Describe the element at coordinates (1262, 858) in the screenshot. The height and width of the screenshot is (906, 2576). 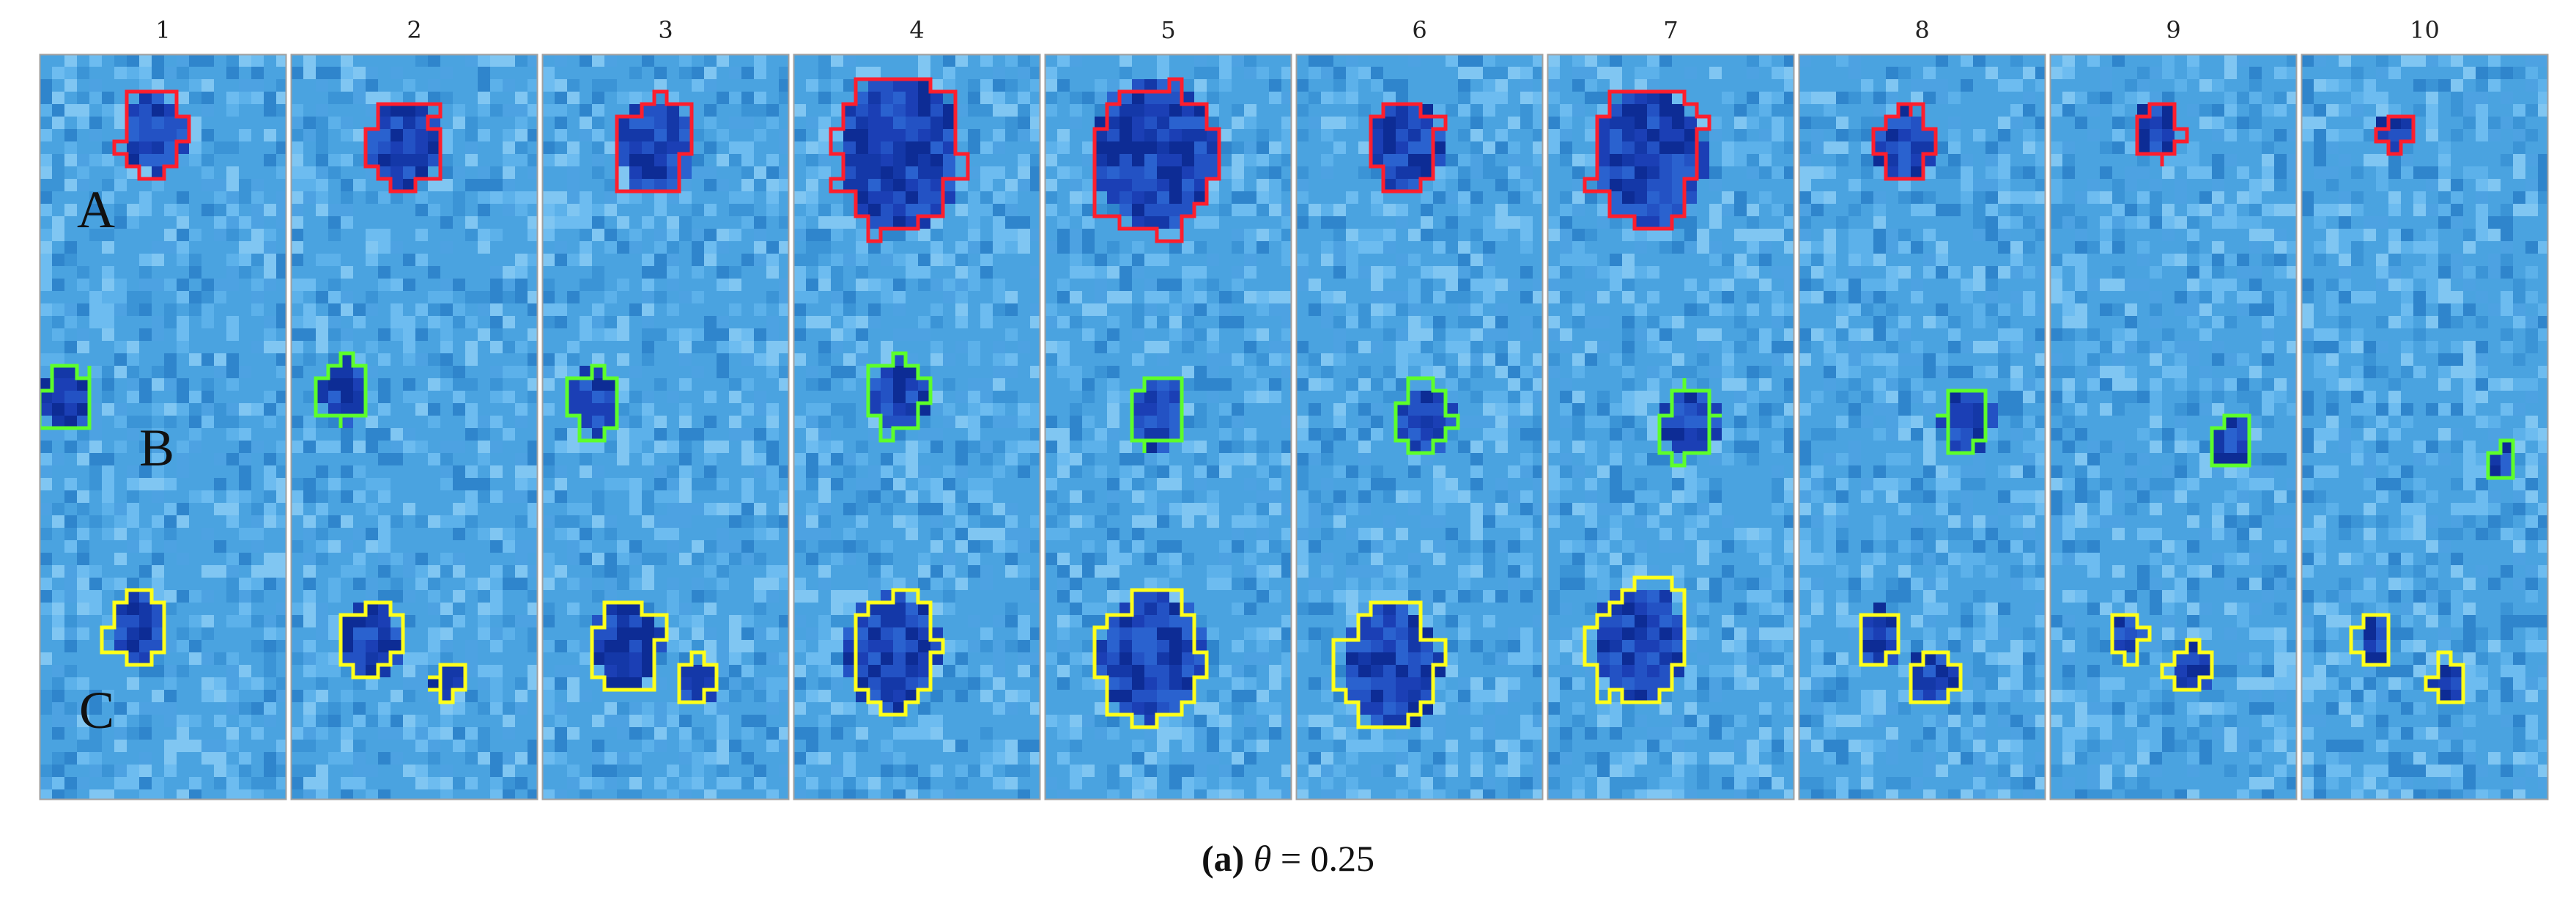
I see `caption-symbol: θ` at that location.